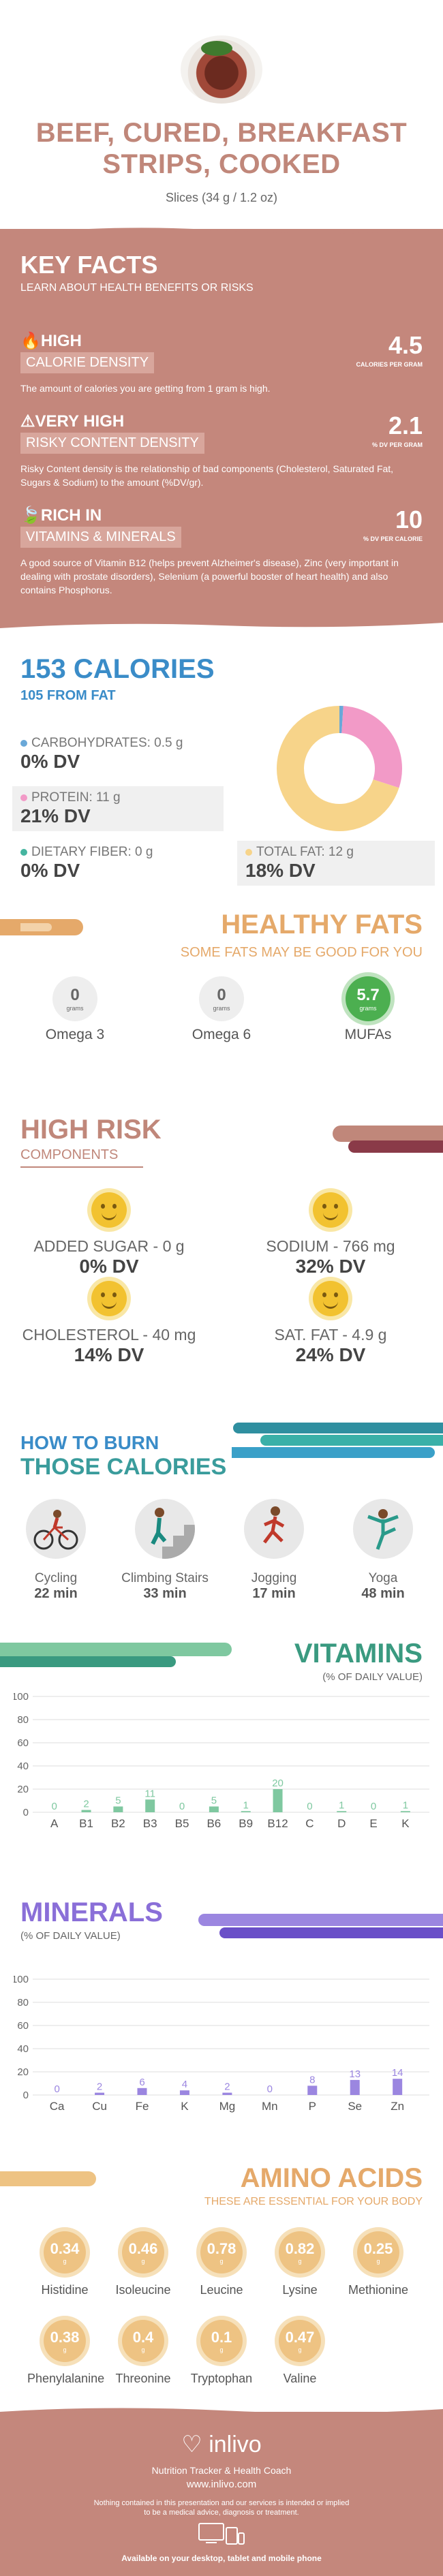  What do you see at coordinates (137, 288) in the screenshot?
I see `key-facts-subtitle: LEARN ABOUT HEALTH BENEFITS OR RISKS` at bounding box center [137, 288].